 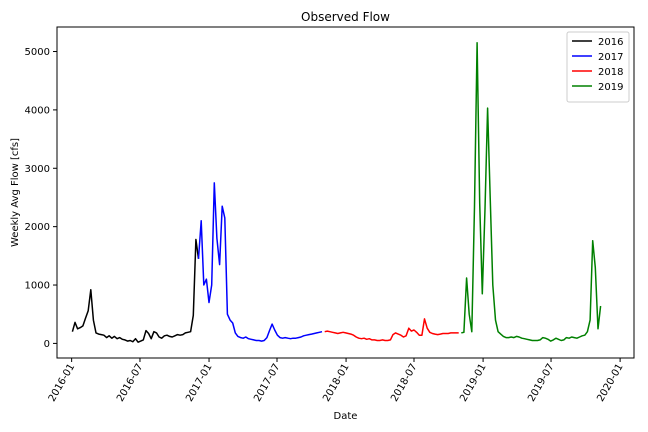 I want to click on legend-label-2019: 2019, so click(x=610, y=87).